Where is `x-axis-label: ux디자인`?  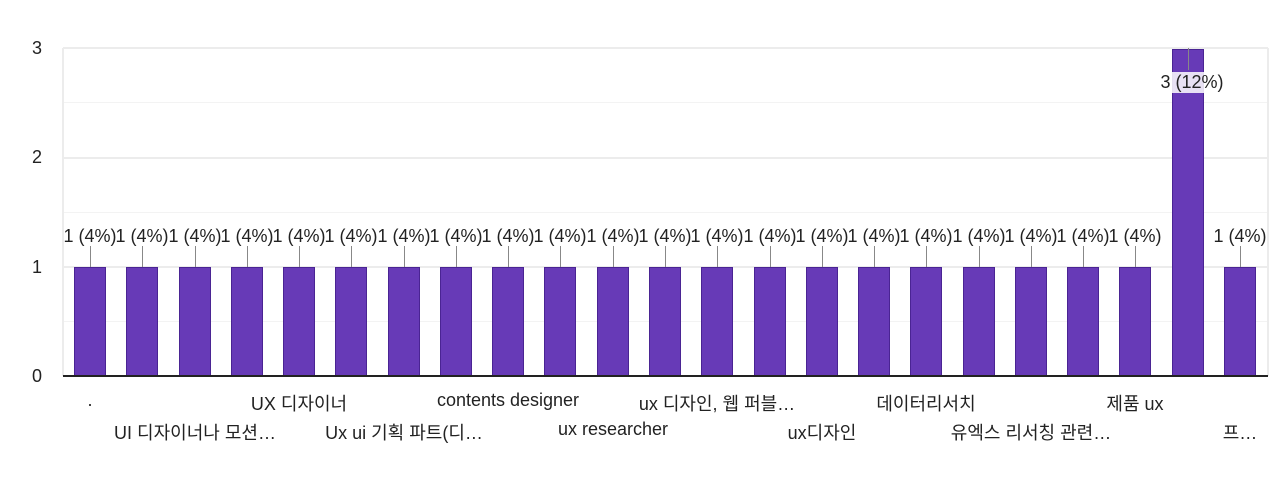 x-axis-label: ux디자인 is located at coordinates (822, 433).